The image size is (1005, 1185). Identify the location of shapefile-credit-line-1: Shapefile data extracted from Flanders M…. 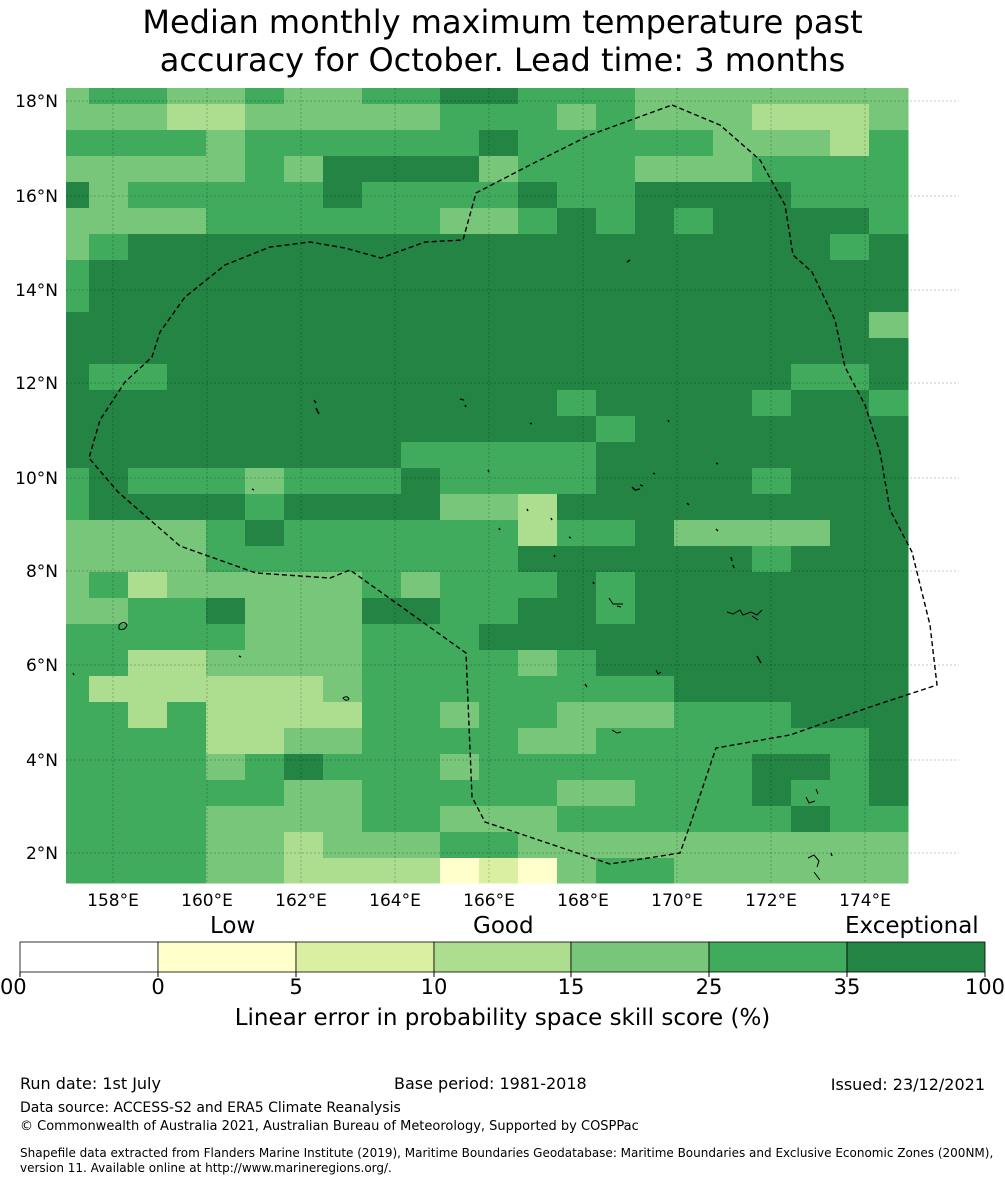
(507, 1153).